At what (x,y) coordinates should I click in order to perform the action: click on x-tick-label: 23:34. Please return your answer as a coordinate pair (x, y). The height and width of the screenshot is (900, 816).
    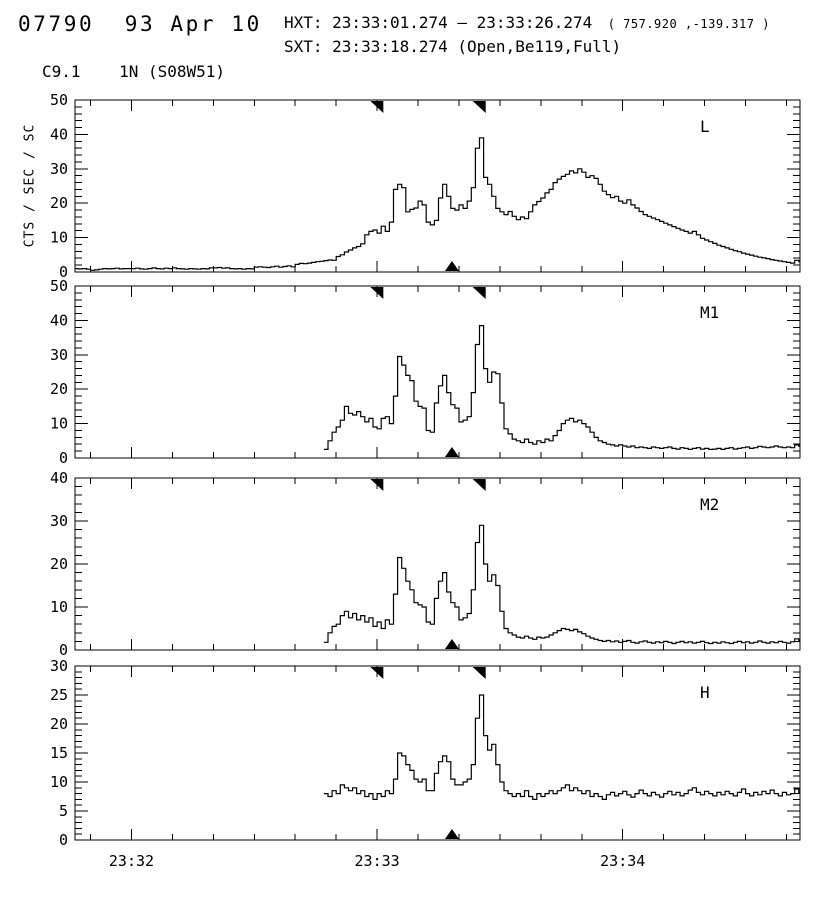
    Looking at the image, I should click on (622, 861).